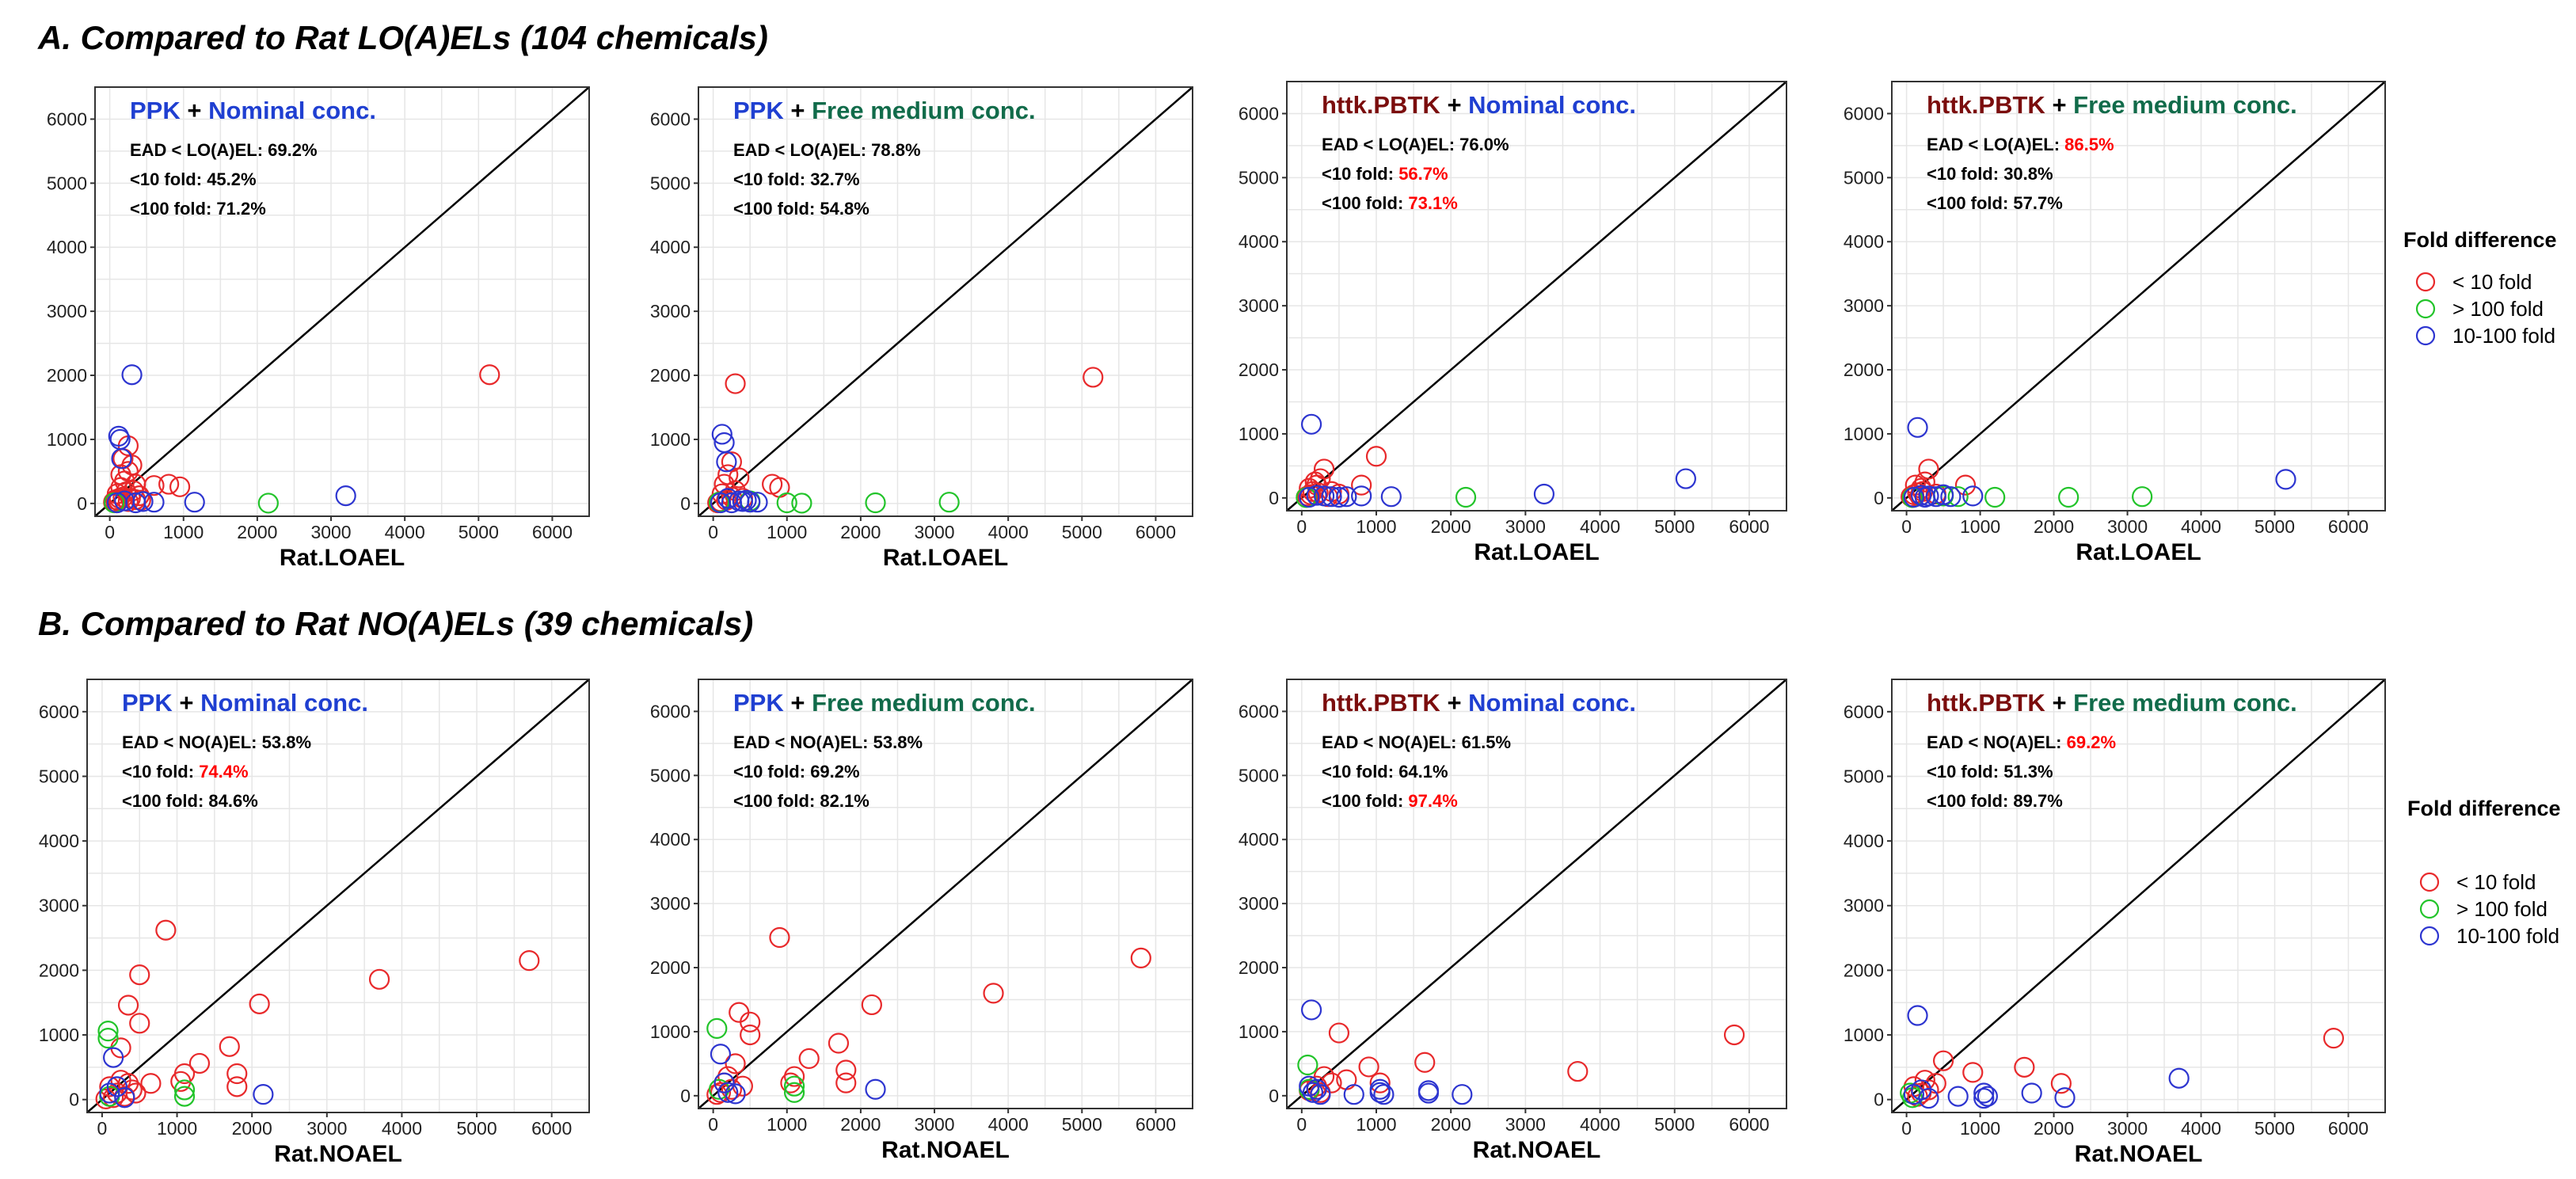 The height and width of the screenshot is (1179, 2576). What do you see at coordinates (1390, 203) in the screenshot?
I see `stat-line: <100 fold: 73.1%` at bounding box center [1390, 203].